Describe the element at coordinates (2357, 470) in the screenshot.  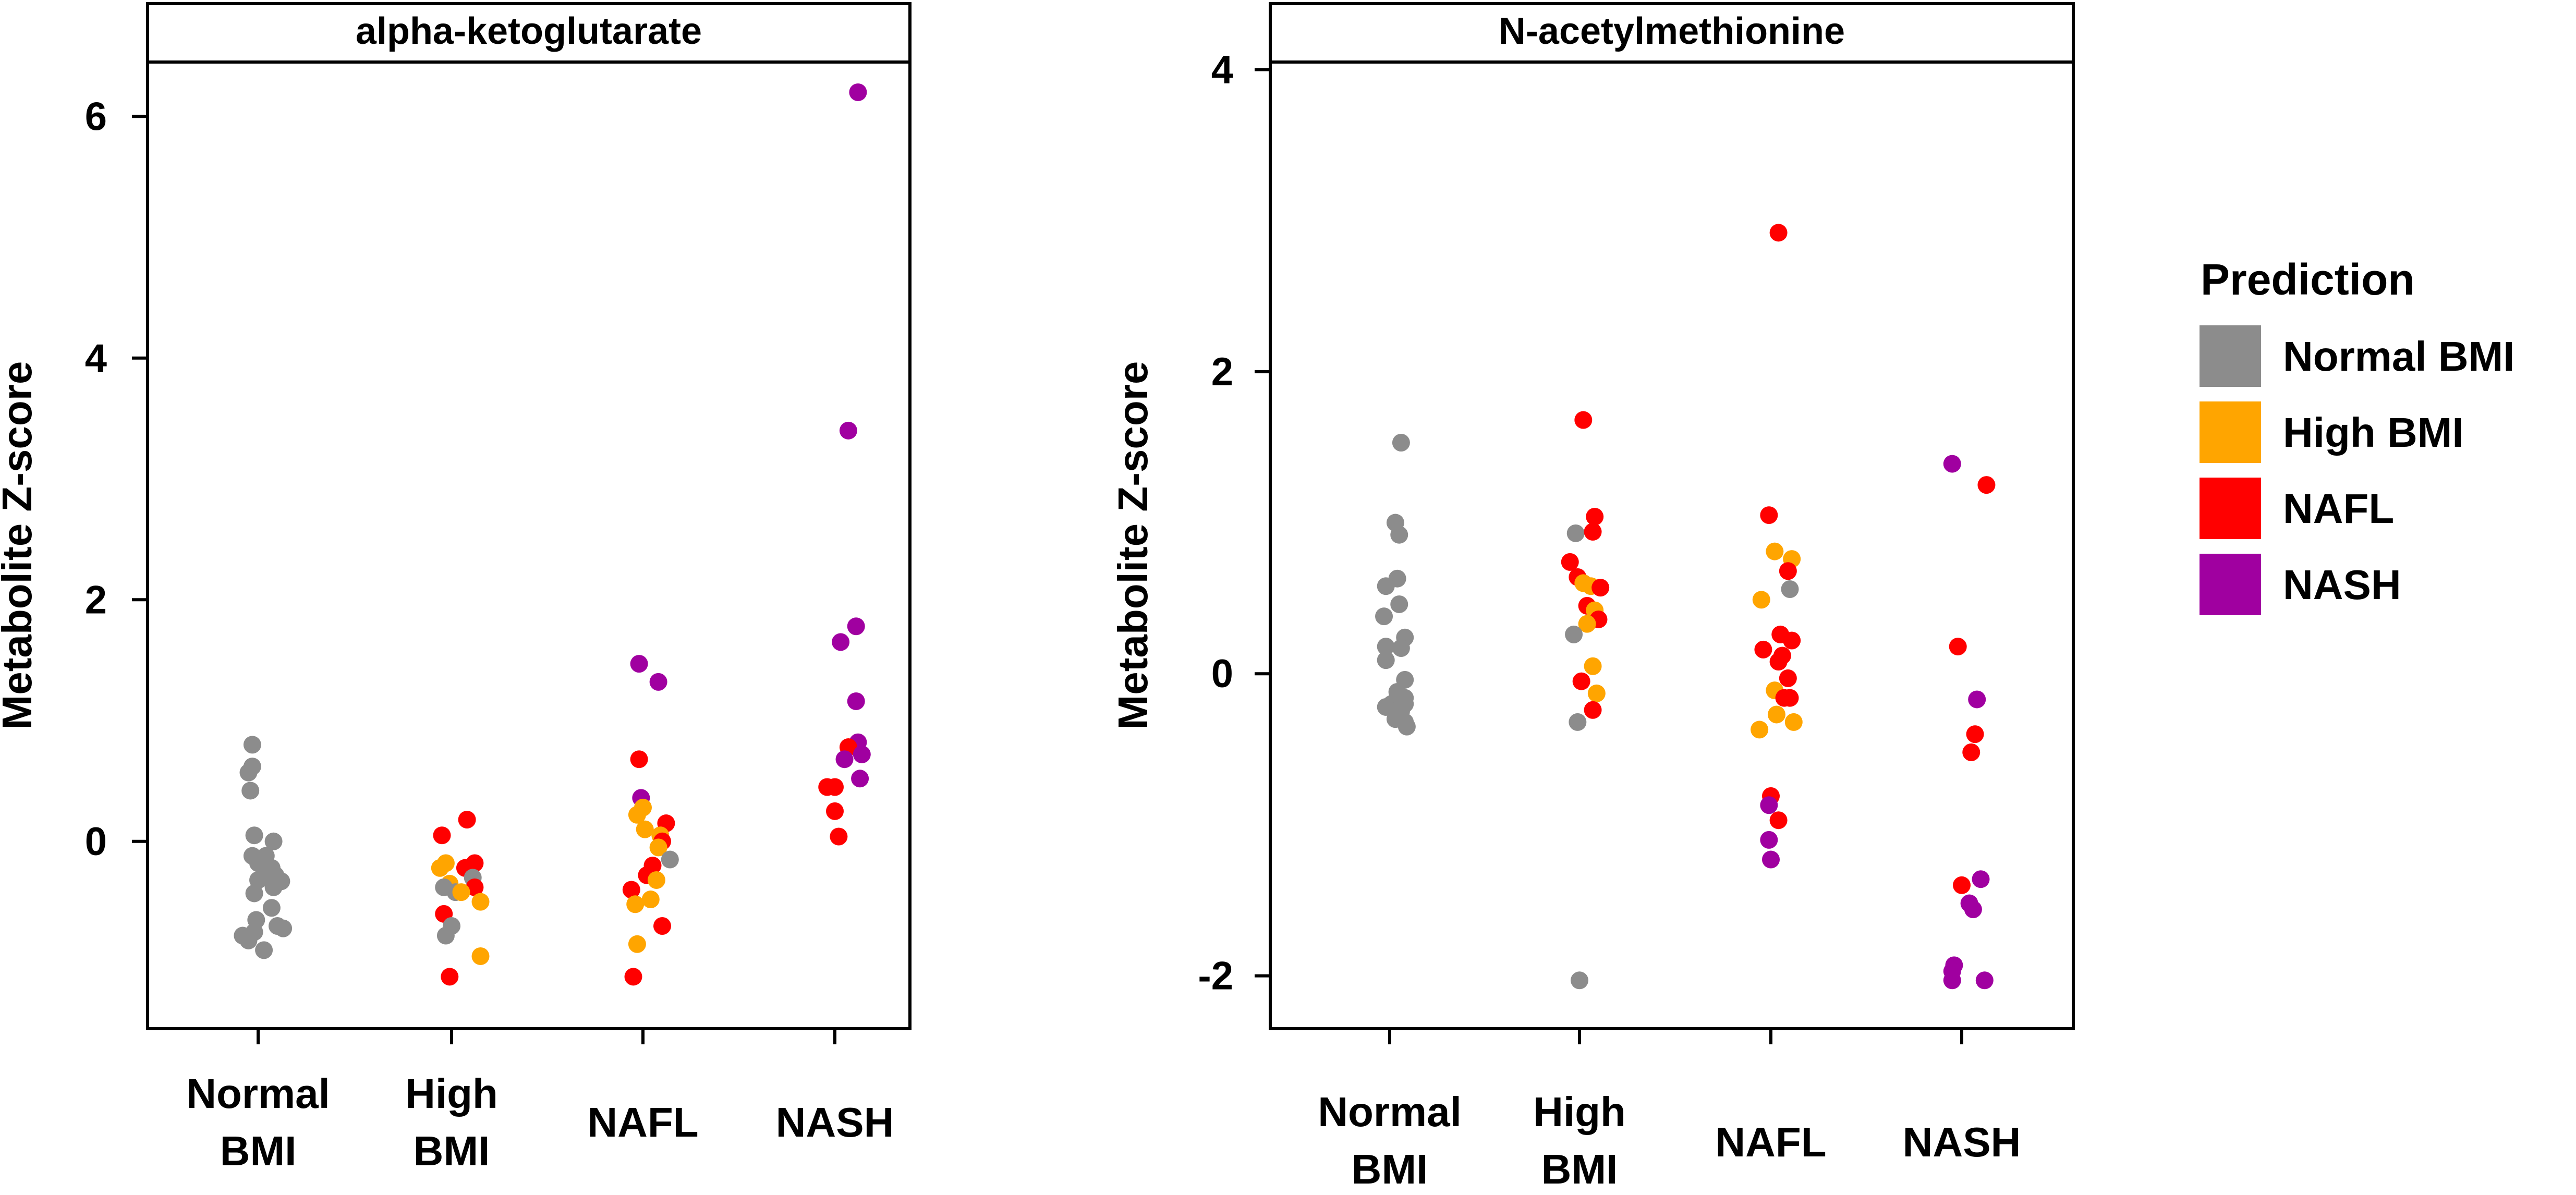
I see `legend-items: Normal BMI High BMI NAFL NASH` at that location.